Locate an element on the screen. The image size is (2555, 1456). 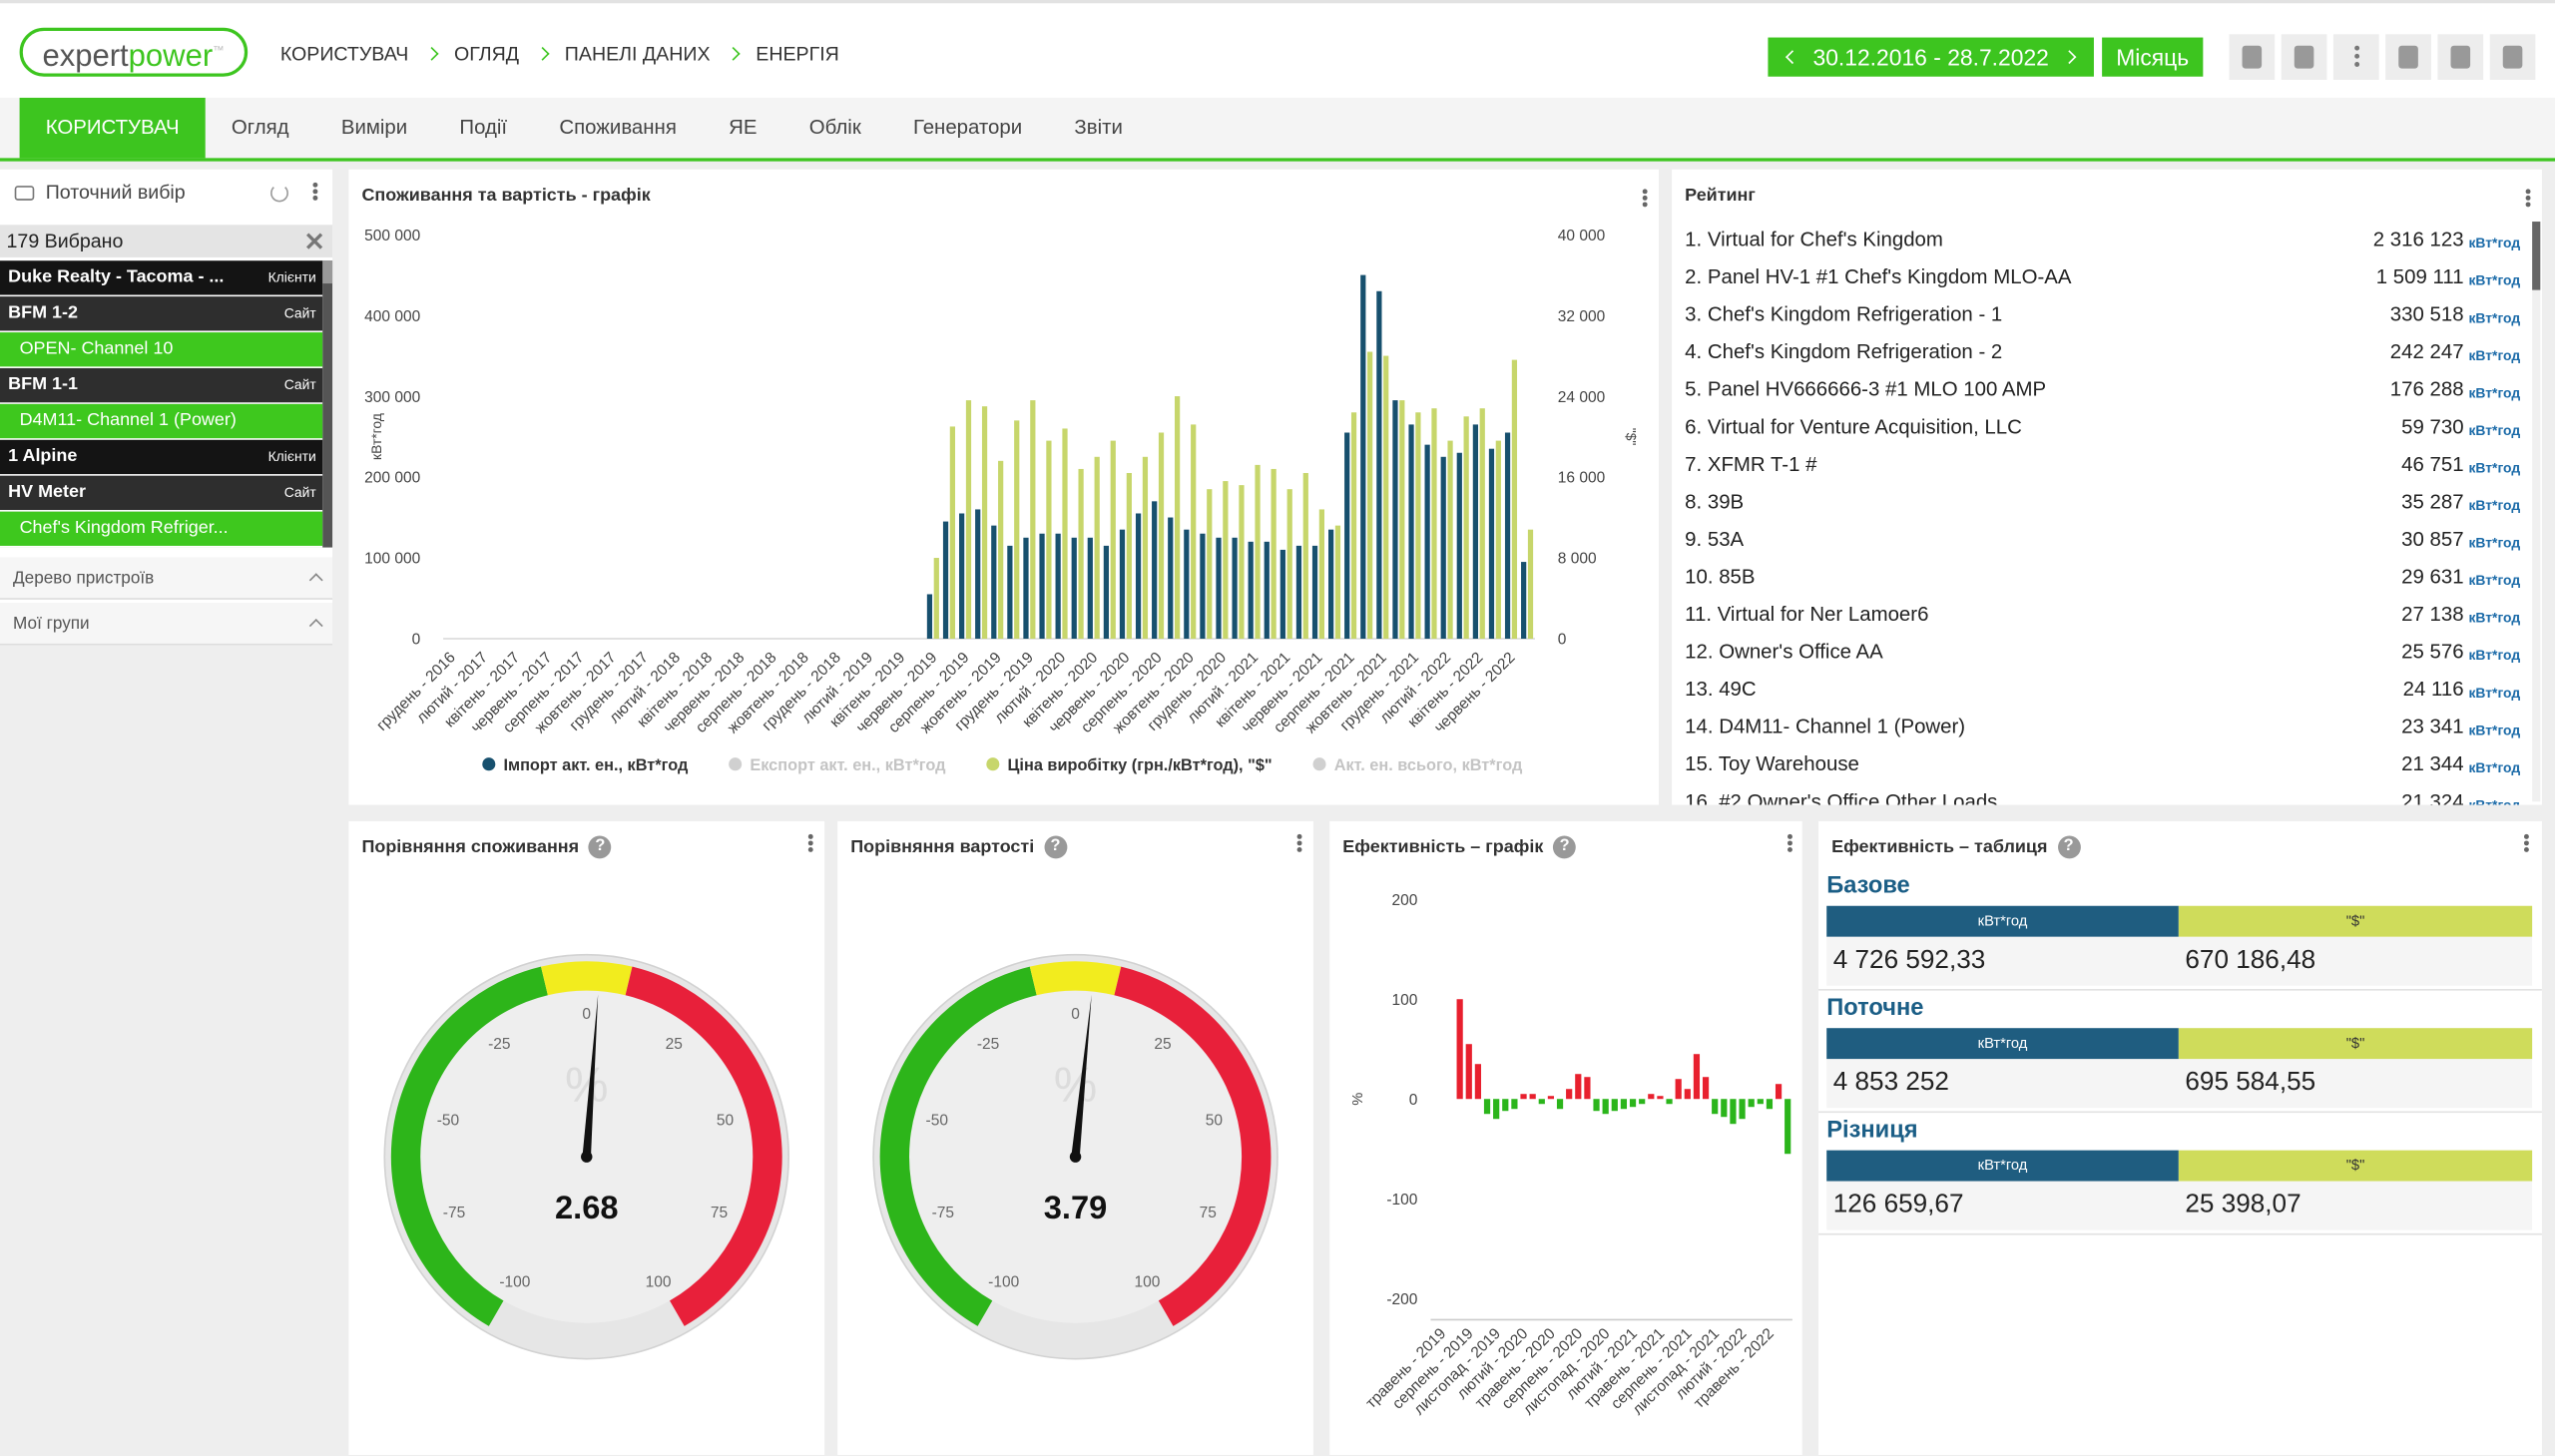
print-button is located at coordinates (2304, 57).